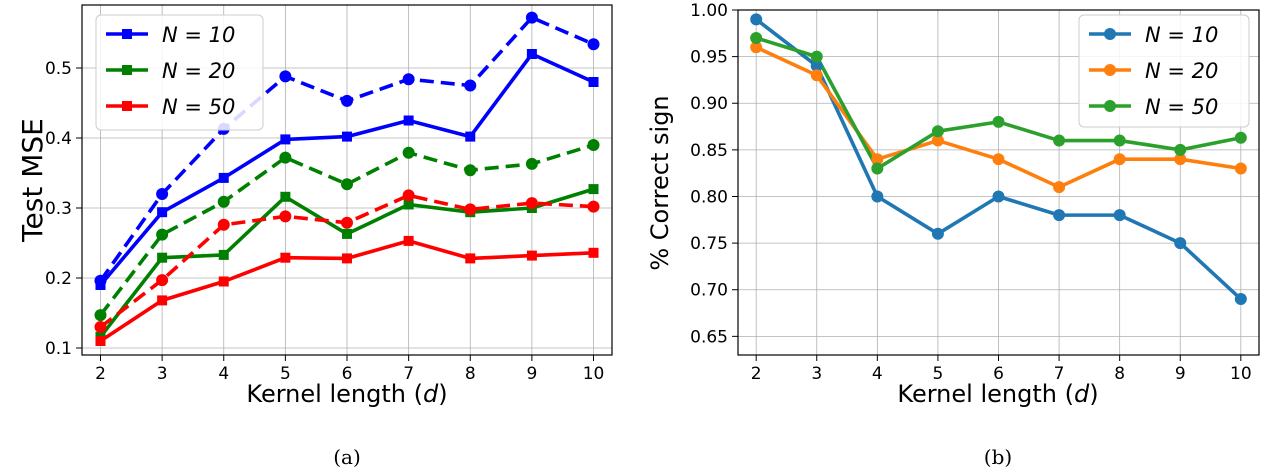 The width and height of the screenshot is (1264, 476). I want to click on chart-a-x-axis-label: Kernel length (d), so click(346, 394).